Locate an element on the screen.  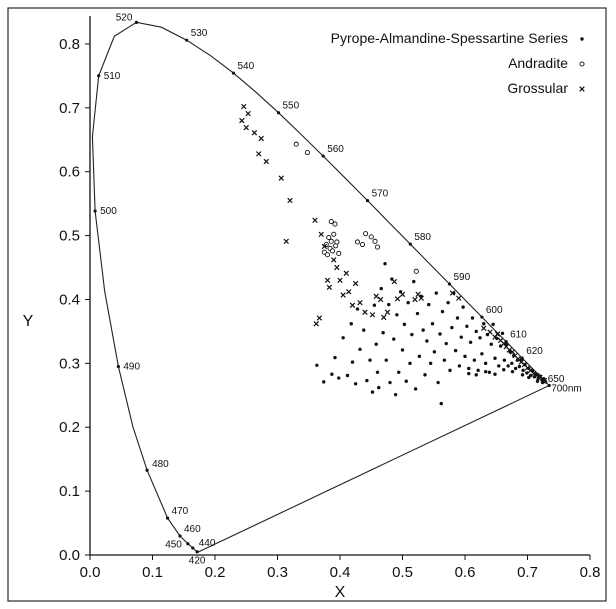
legend-label-grossular: Grossular is located at coordinates (537, 88).